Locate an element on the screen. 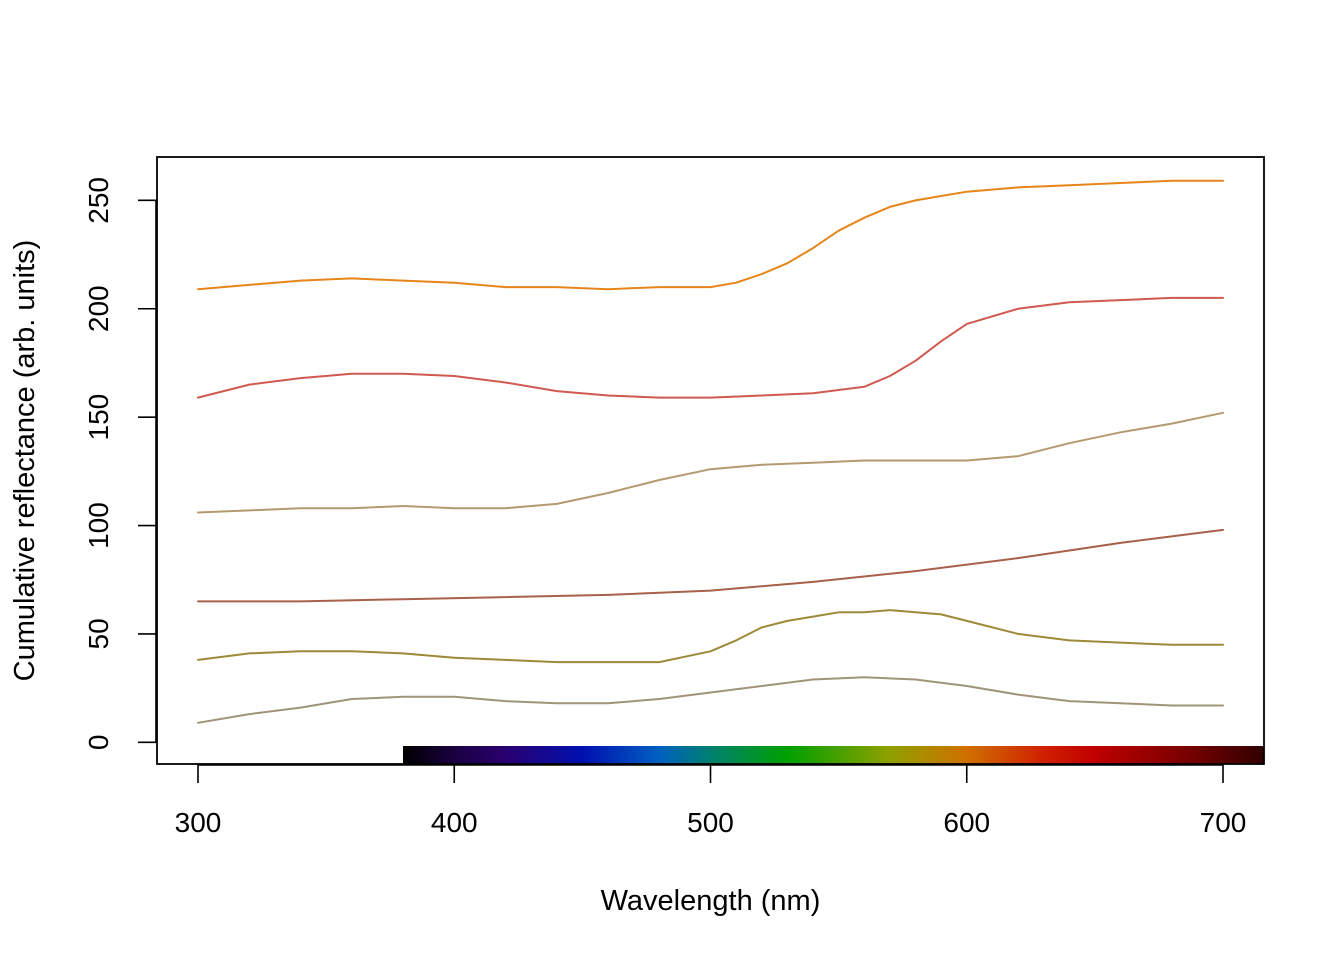 This screenshot has width=1344, height=960. y-tick-label: 100 is located at coordinates (98, 525).